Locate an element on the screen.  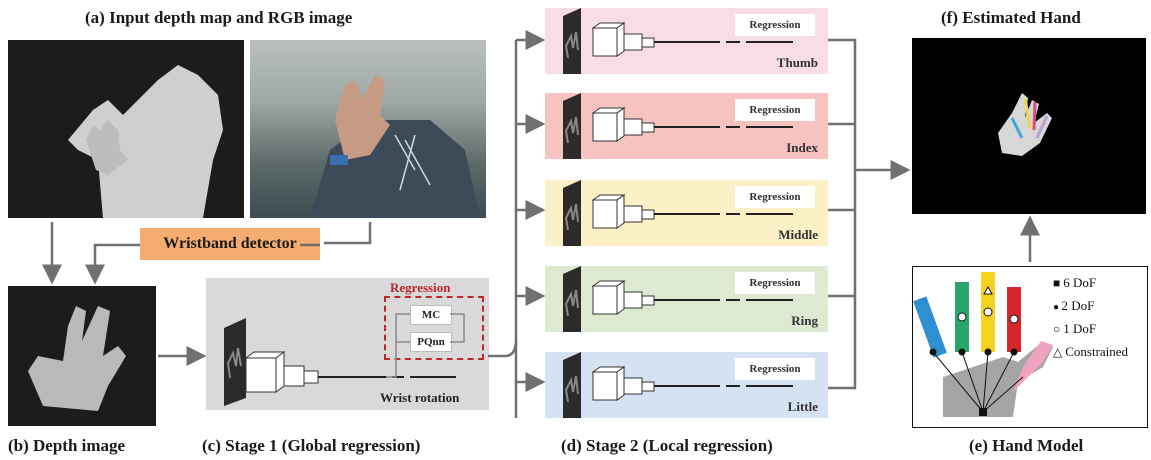
panel-c-caption: (c) Stage 1 (Global regression) is located at coordinates (311, 445).